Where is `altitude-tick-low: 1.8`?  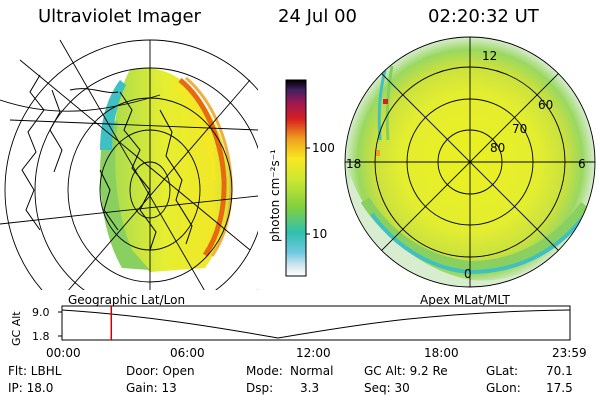
altitude-tick-low: 1.8 is located at coordinates (41, 336).